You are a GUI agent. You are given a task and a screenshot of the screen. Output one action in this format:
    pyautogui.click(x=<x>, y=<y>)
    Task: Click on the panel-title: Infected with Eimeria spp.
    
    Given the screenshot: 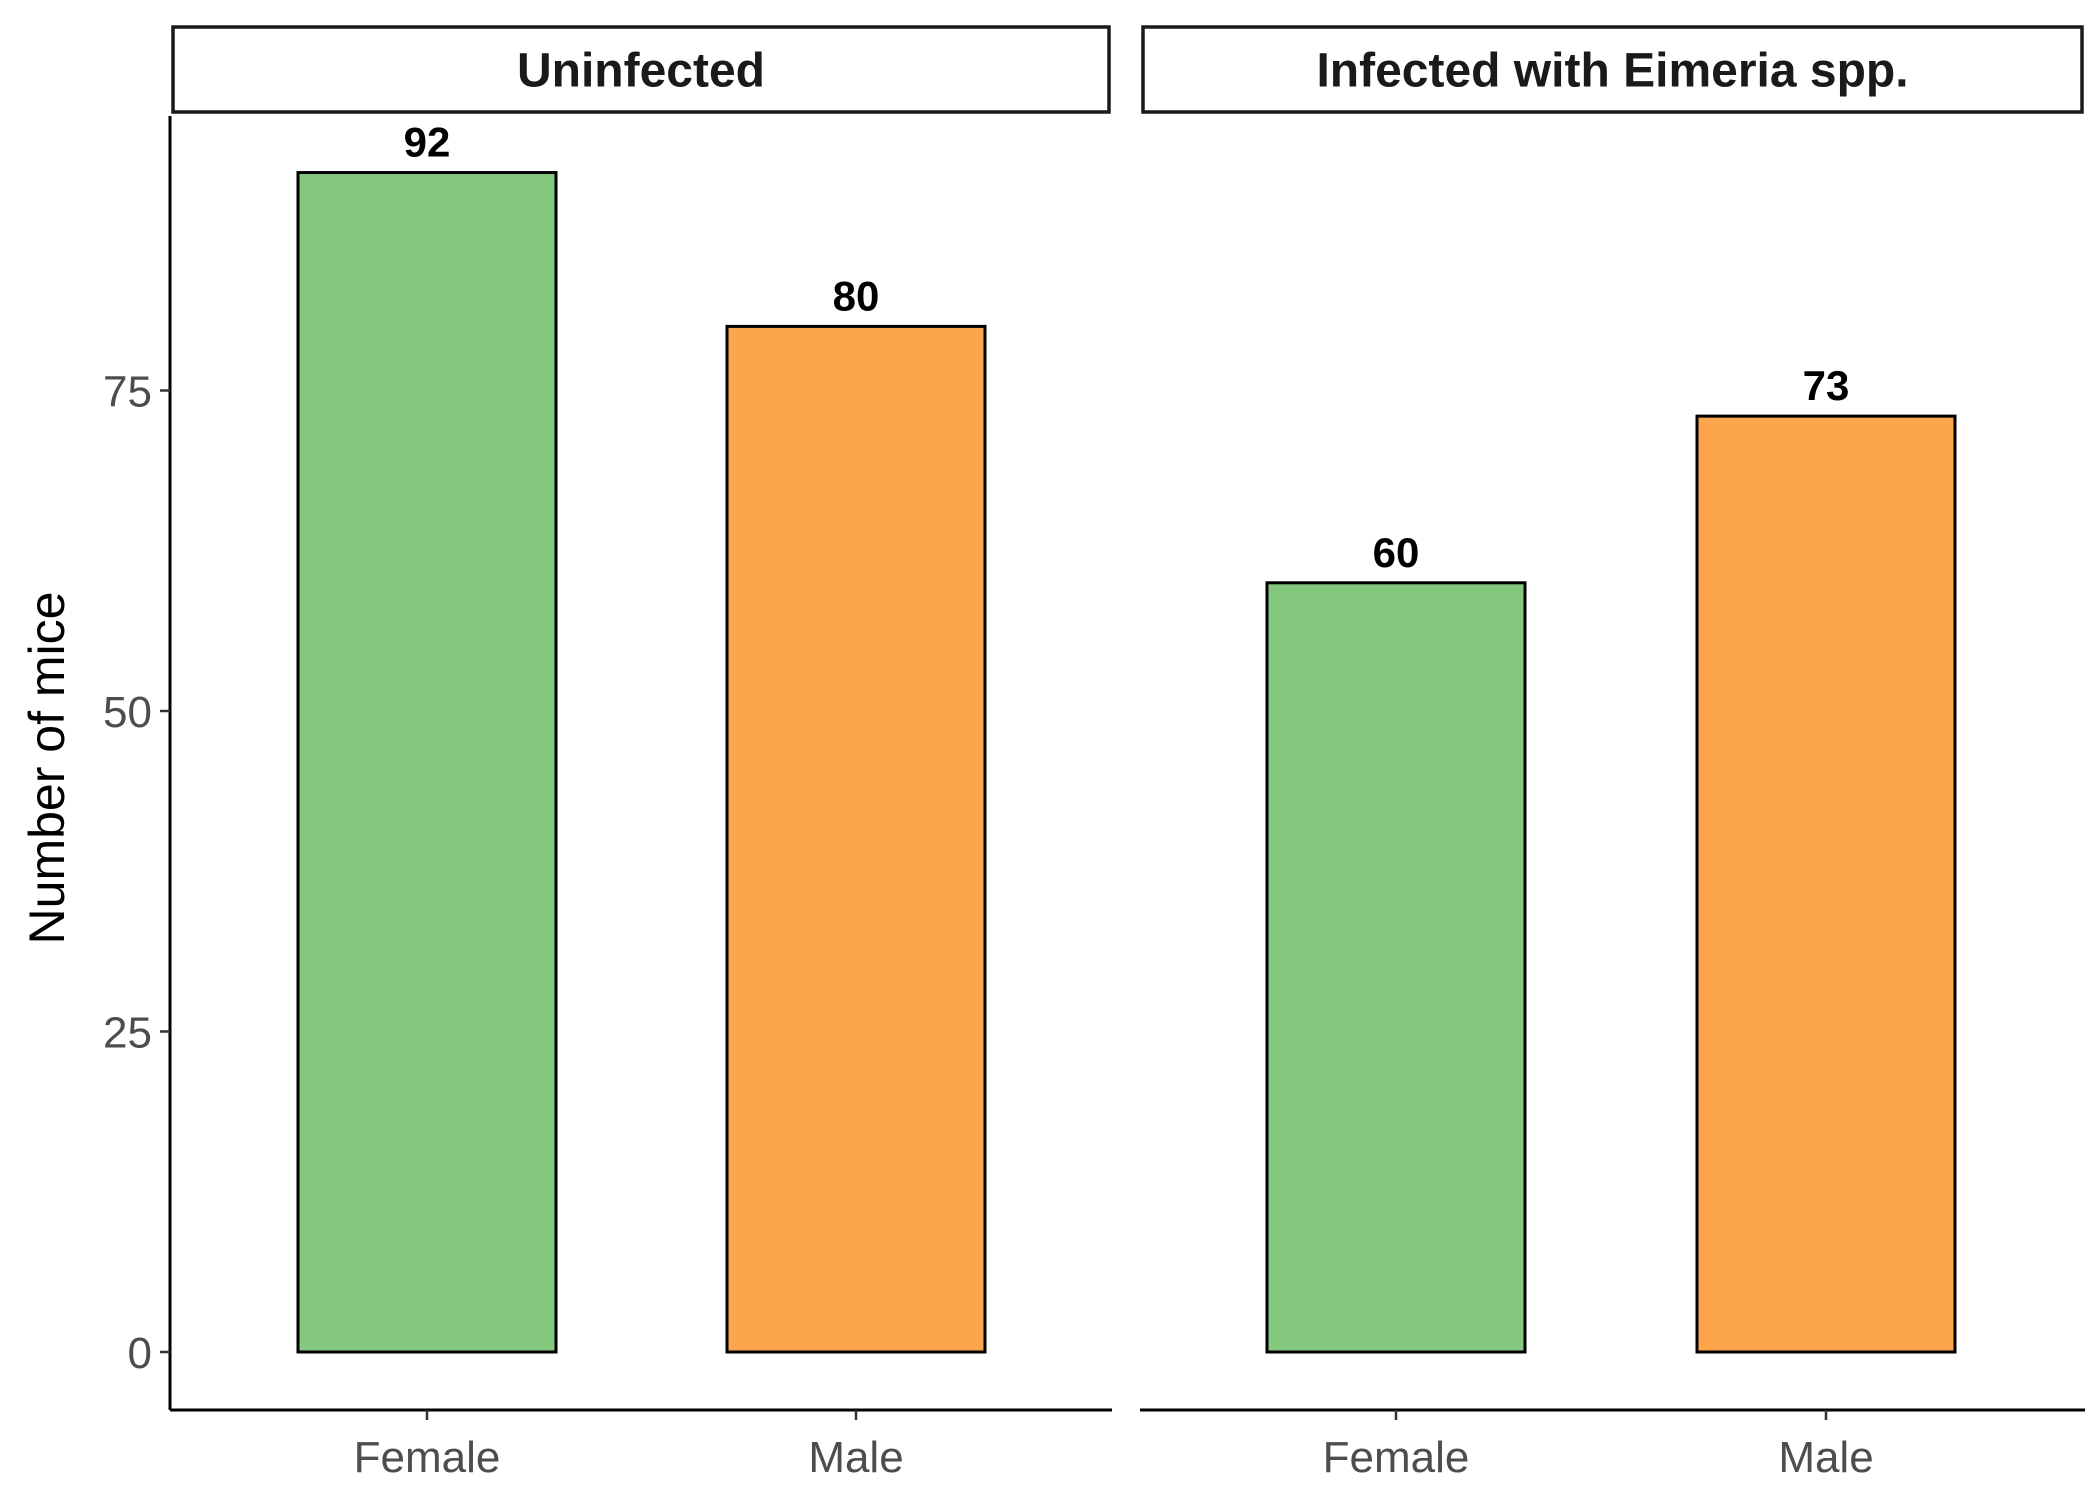 What is the action you would take?
    pyautogui.click(x=1612, y=71)
    